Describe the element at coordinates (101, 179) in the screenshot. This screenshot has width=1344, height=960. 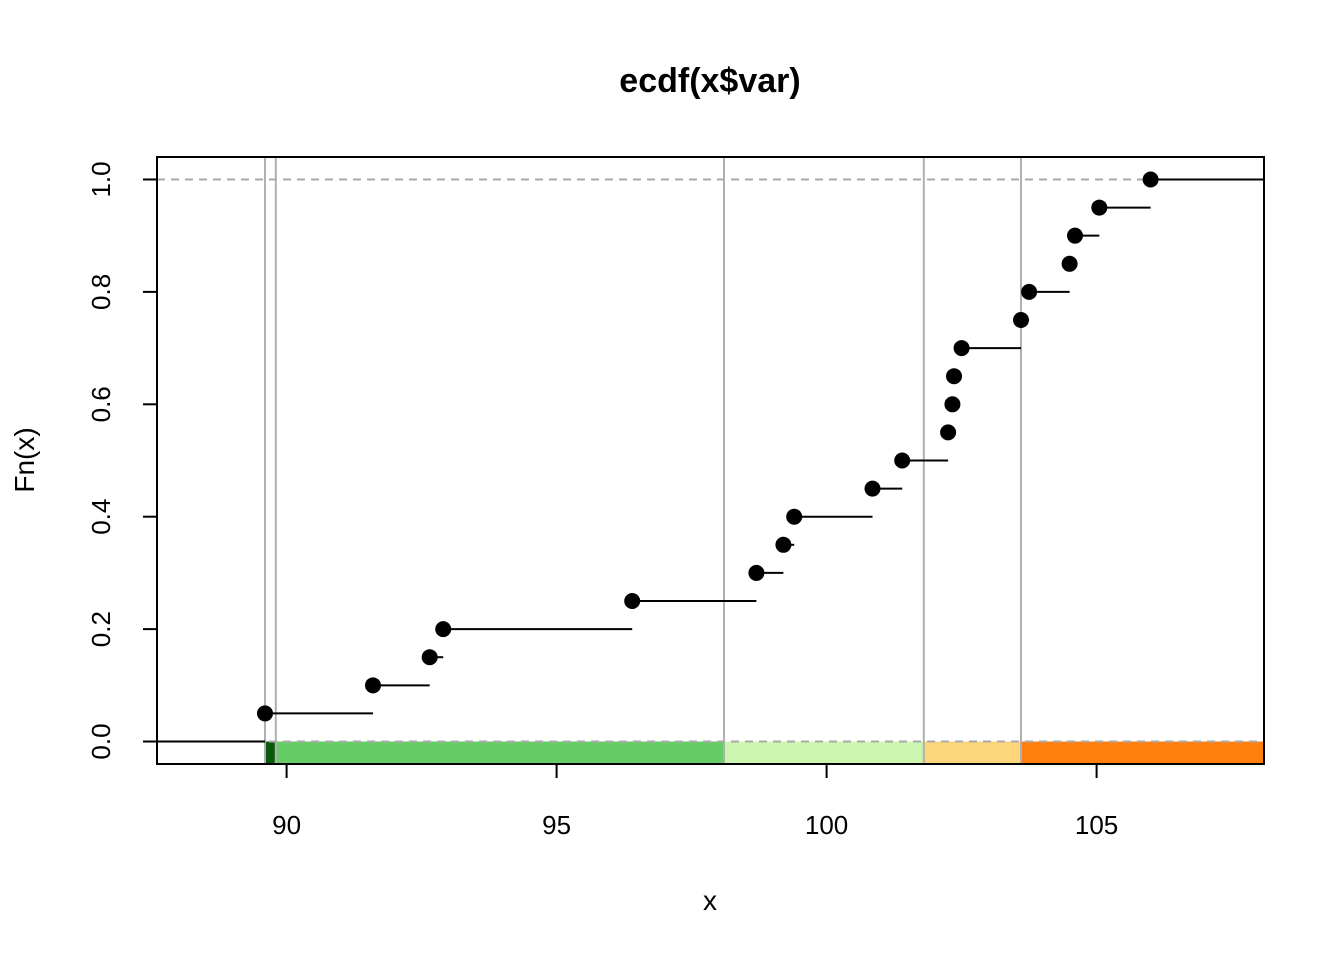
I see `y-tick-label-1.0: 1.0` at that location.